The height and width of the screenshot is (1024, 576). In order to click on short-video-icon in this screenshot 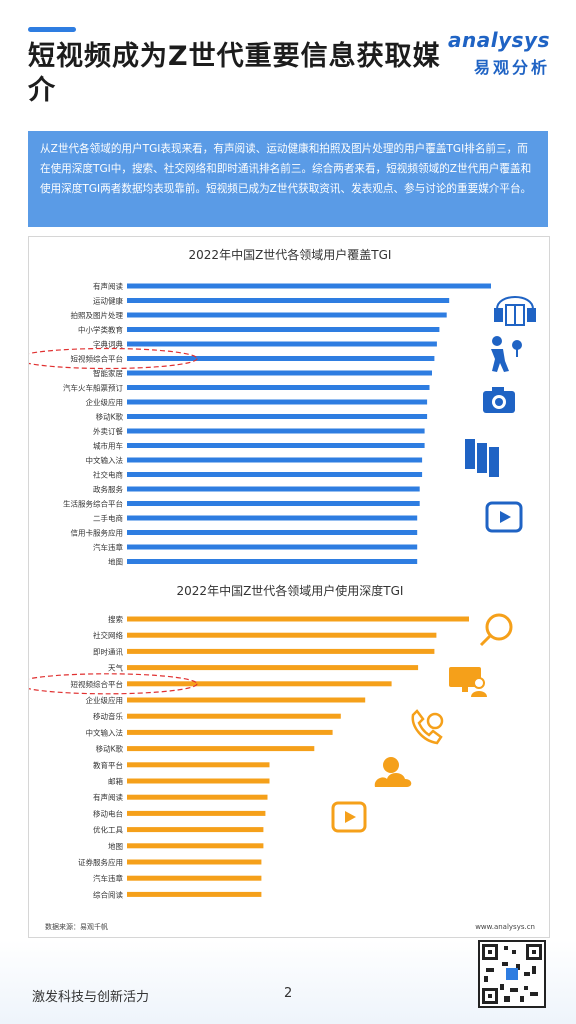, I will do `click(349, 817)`.